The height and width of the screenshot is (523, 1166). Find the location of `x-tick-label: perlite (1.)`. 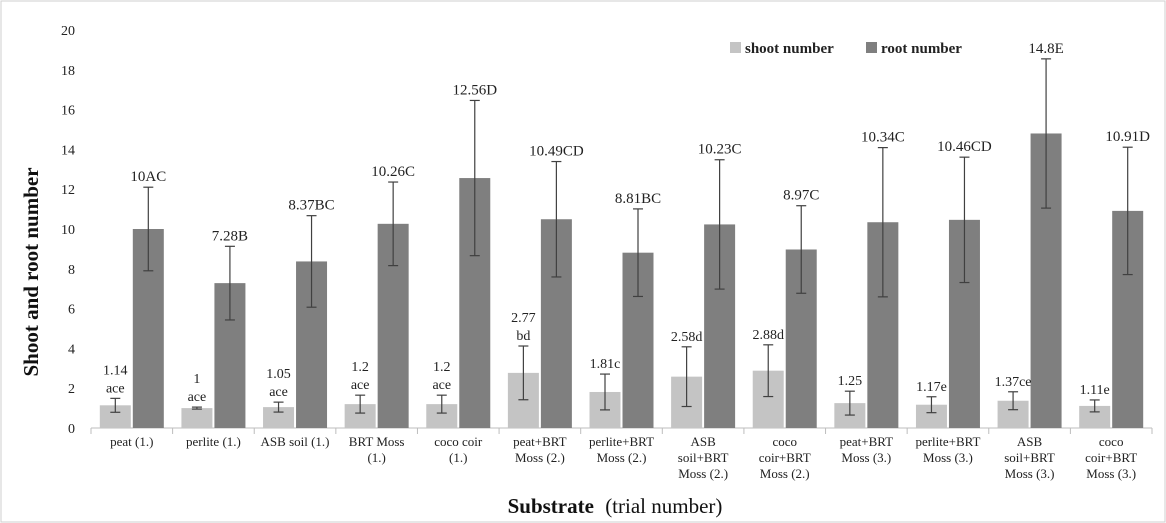

x-tick-label: perlite (1.) is located at coordinates (213, 441).